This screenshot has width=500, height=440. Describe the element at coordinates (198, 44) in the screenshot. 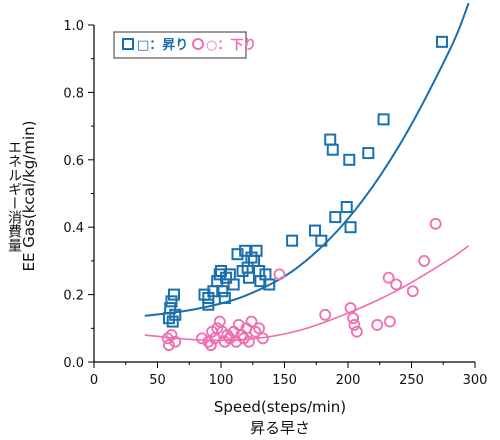

I see `legend-circle-marker` at that location.